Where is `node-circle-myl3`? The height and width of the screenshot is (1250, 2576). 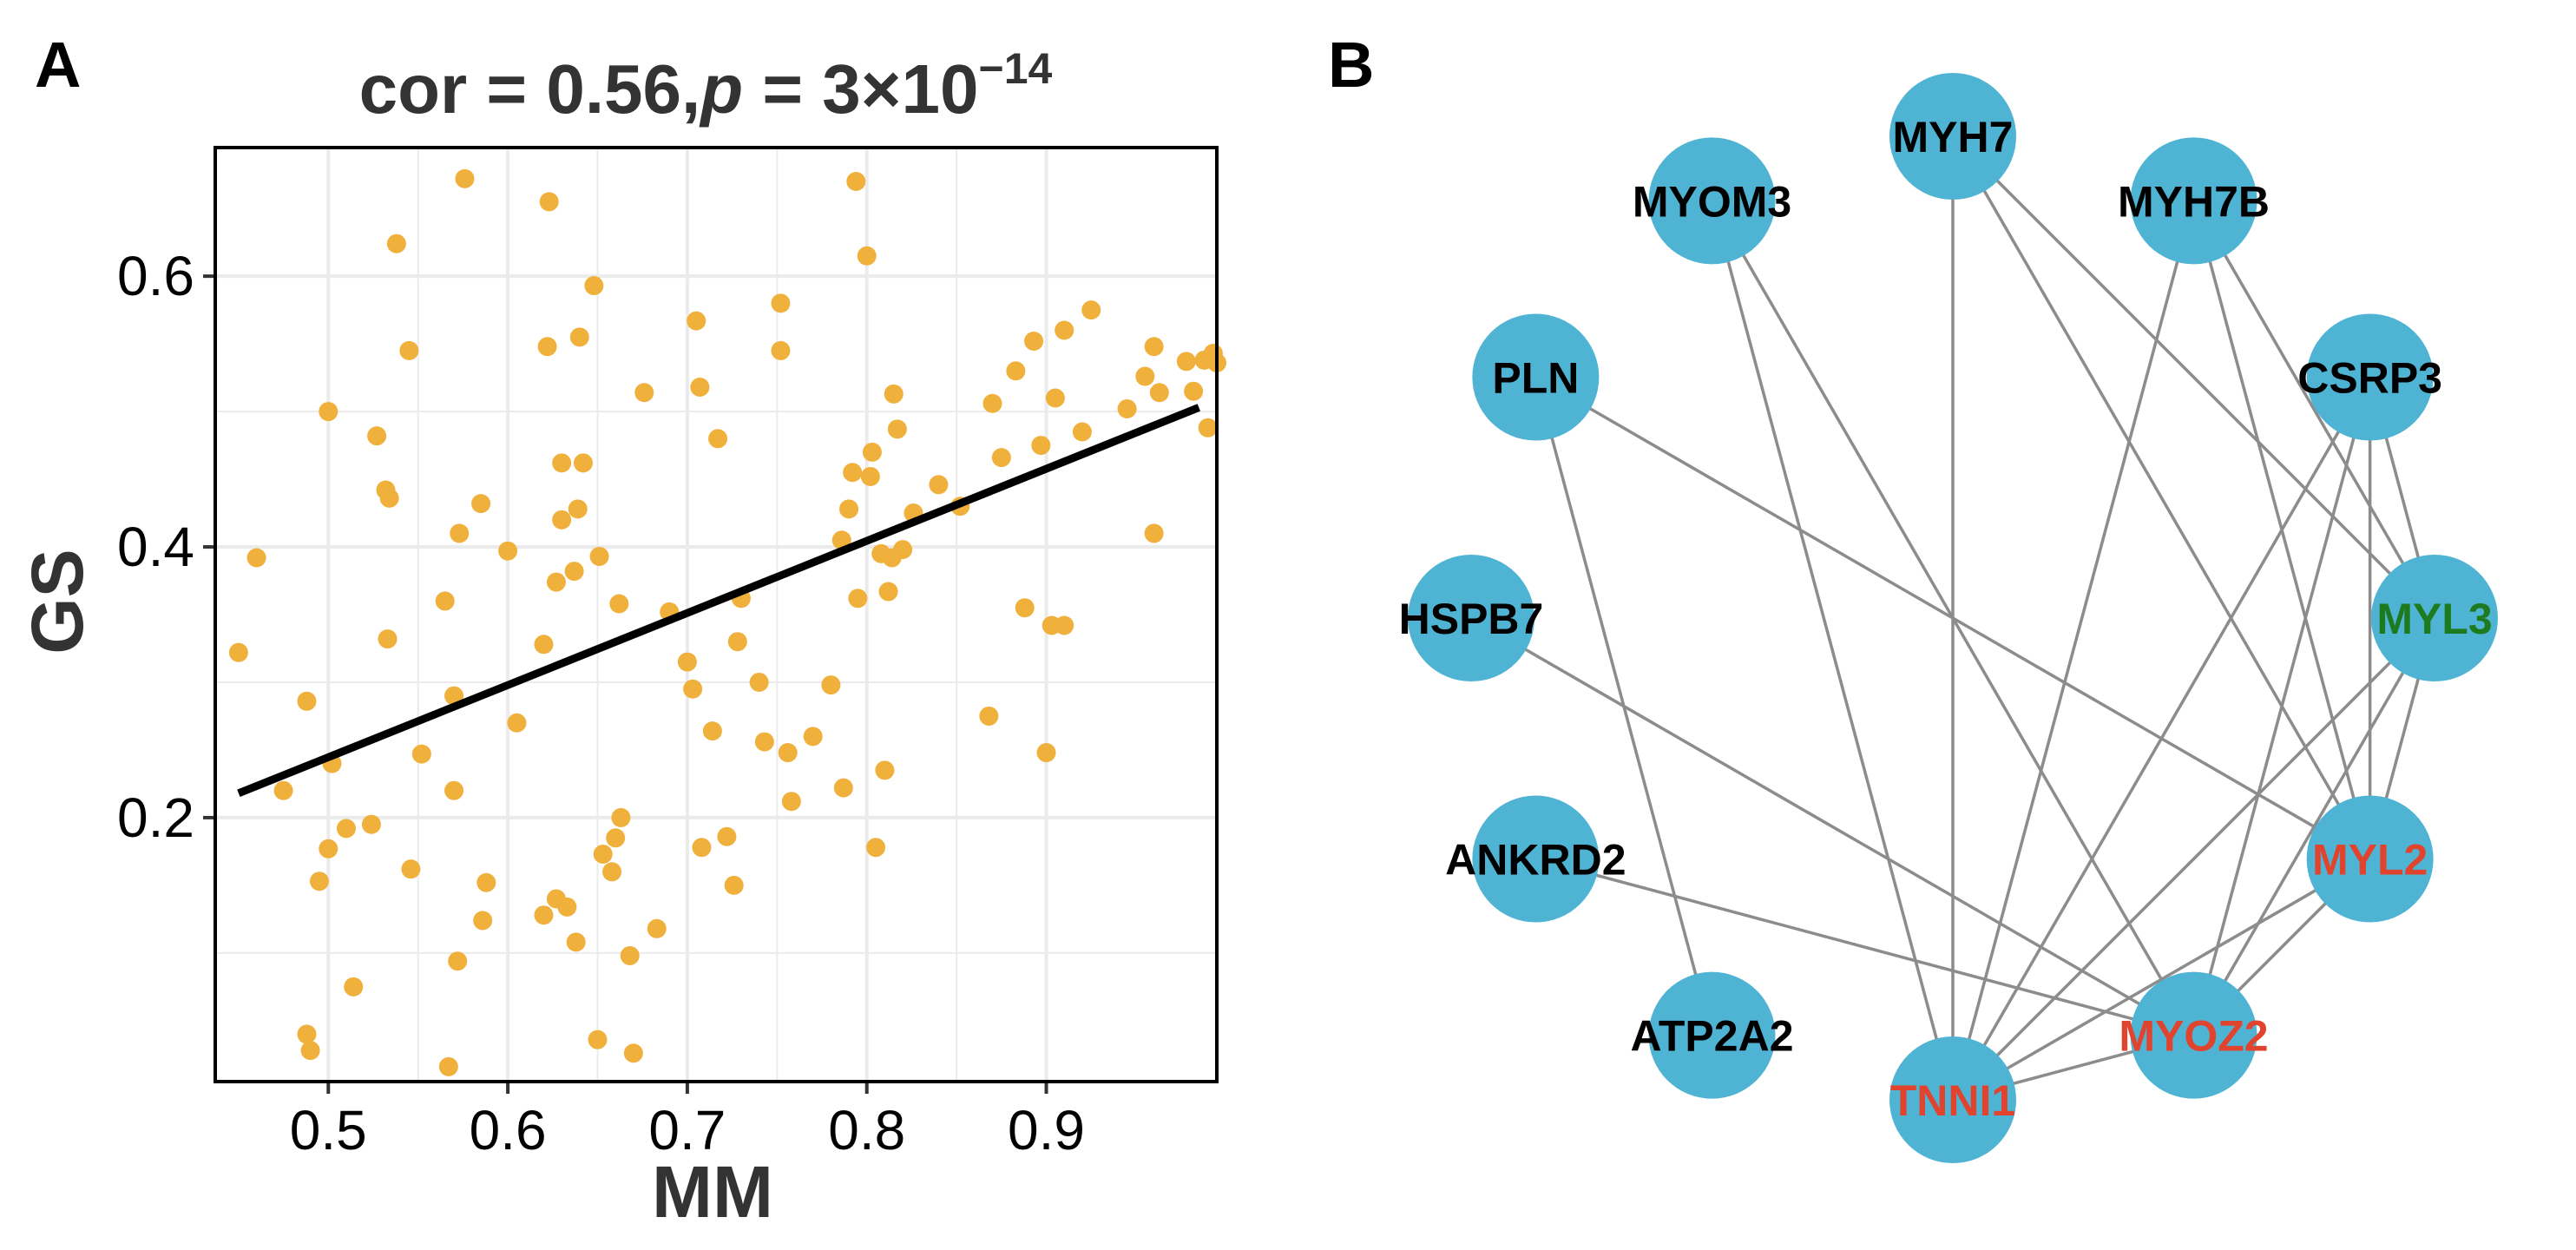
node-circle-myl3 is located at coordinates (2434, 618).